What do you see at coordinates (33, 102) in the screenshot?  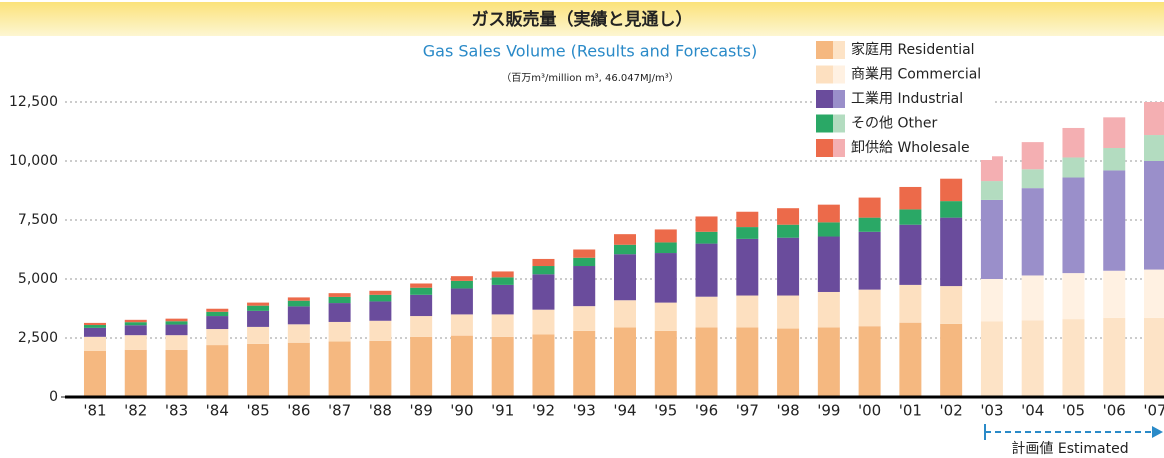 I see `y-tick-label: 12,500` at bounding box center [33, 102].